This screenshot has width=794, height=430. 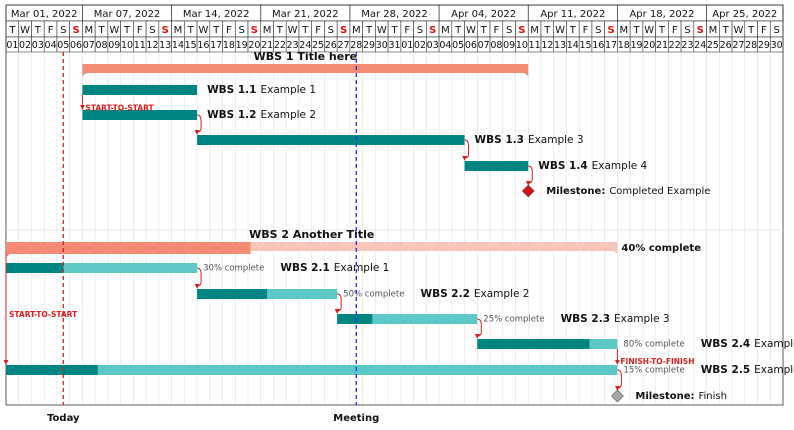 I want to click on task-label: WBS 2.3 Example 3, so click(x=615, y=319).